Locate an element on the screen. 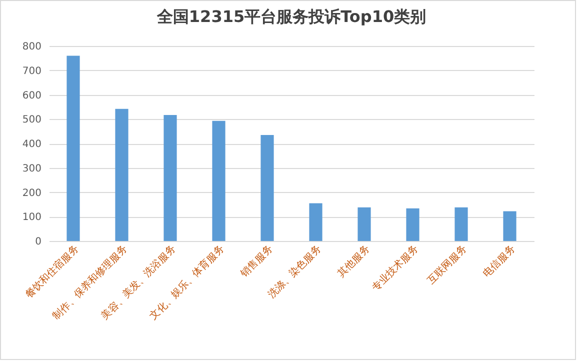 The width and height of the screenshot is (578, 362). x-tick-label: 销售服务 is located at coordinates (257, 261).